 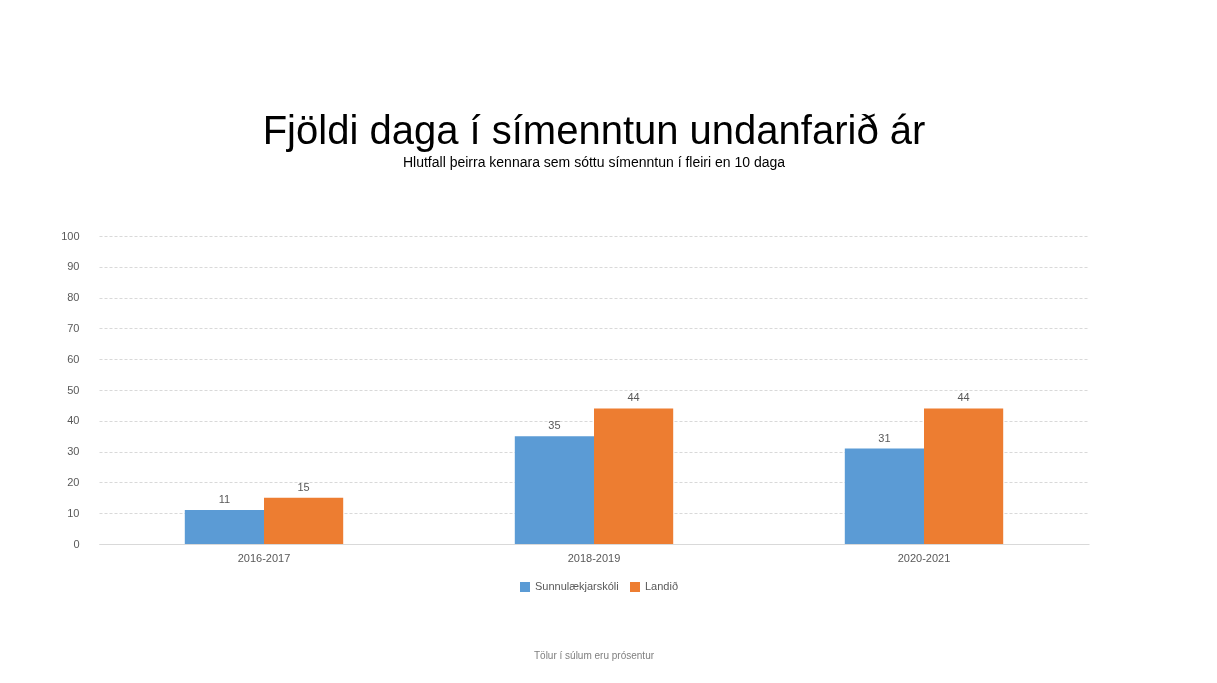 I want to click on y-tick-label: 40, so click(x=73, y=420).